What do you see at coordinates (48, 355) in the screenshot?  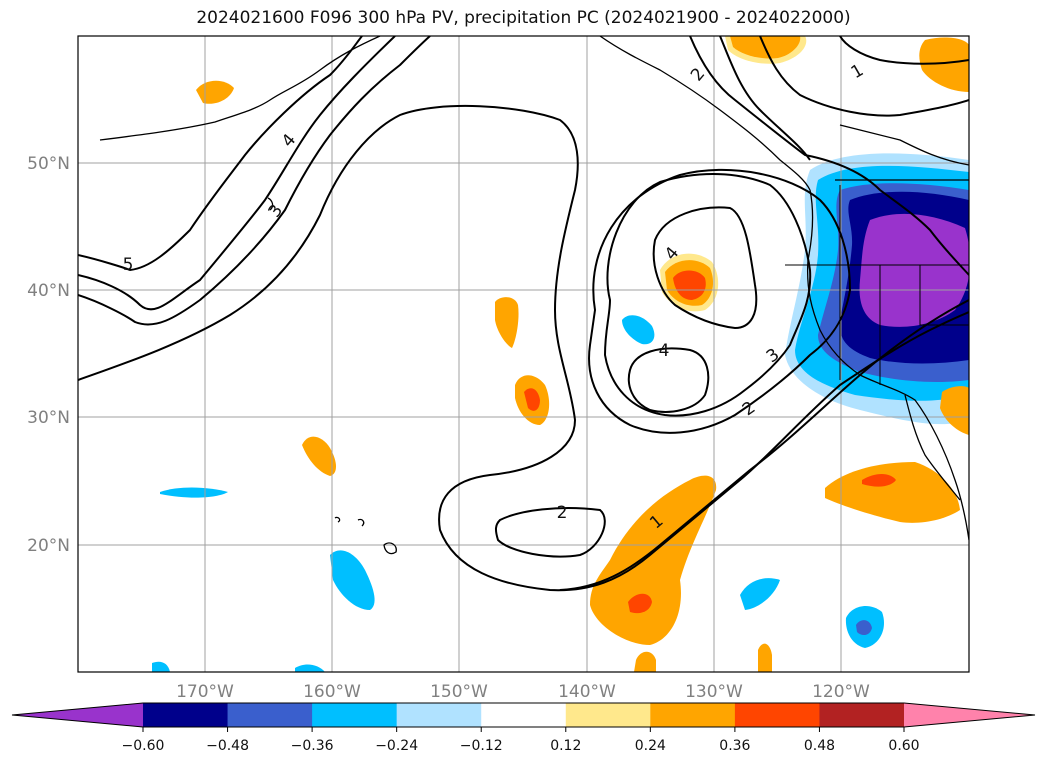 I see `latitude-labels: 50°N 40°N 30°N 20°N` at bounding box center [48, 355].